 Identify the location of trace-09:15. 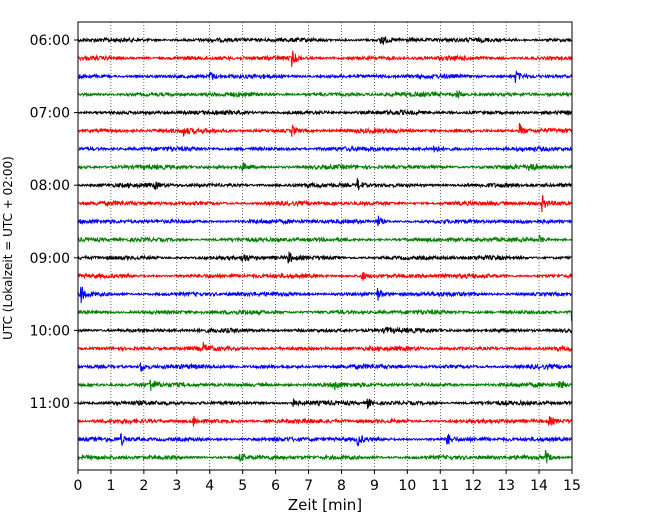
(325, 276).